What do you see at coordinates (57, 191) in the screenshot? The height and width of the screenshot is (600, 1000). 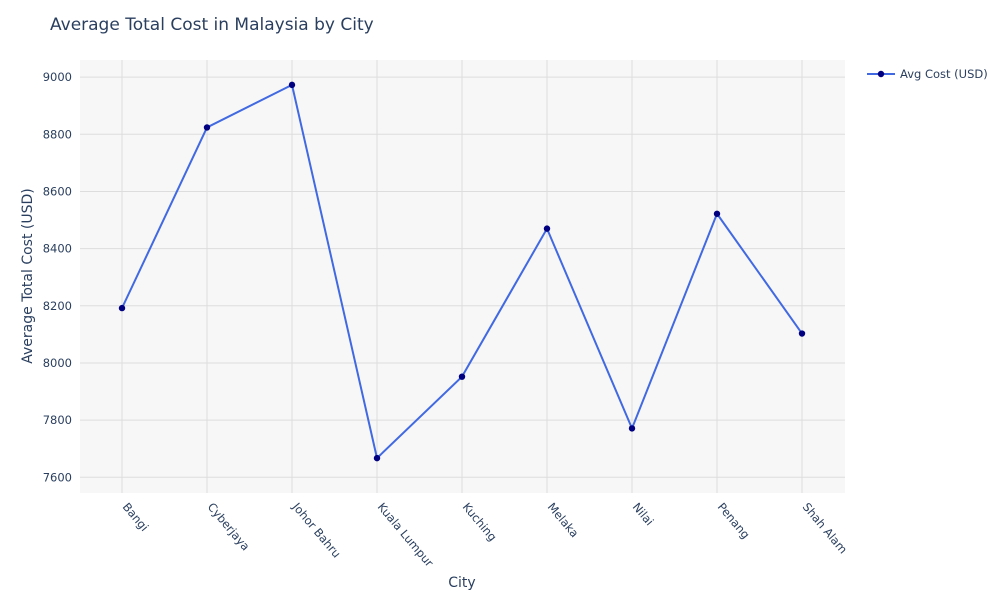 I see `y-tick-label: 8600` at bounding box center [57, 191].